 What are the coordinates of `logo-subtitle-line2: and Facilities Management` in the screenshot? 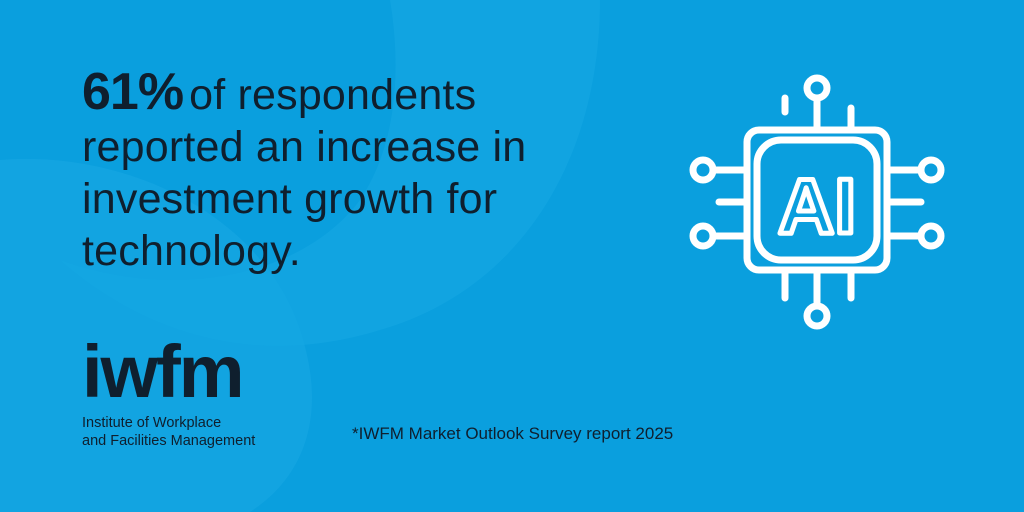 It's located at (169, 441).